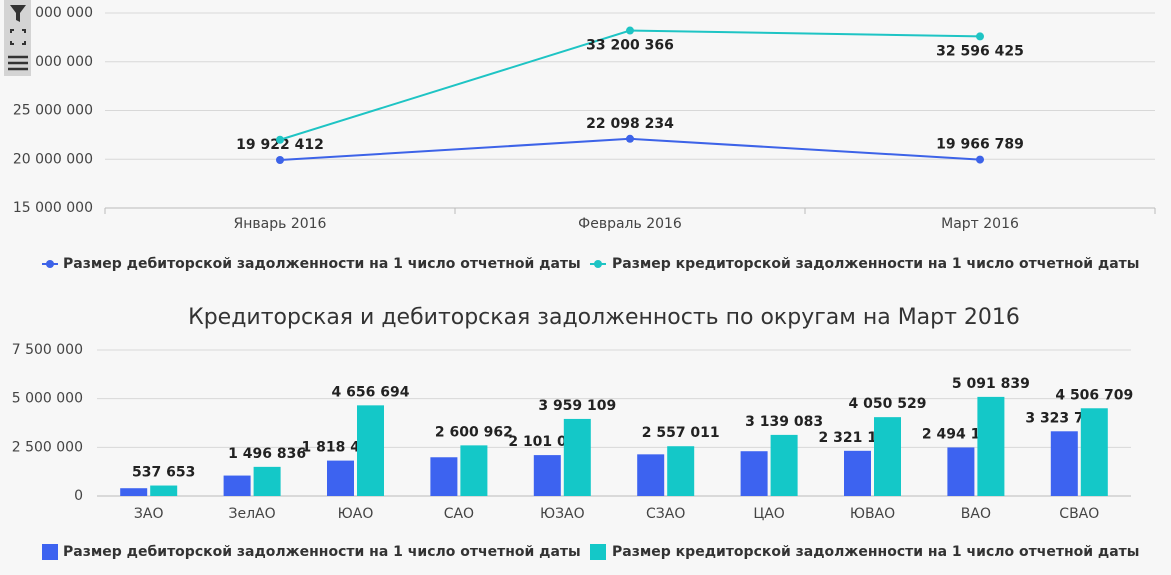 The width and height of the screenshot is (1171, 575). What do you see at coordinates (980, 145) in the screenshot?
I see `value-label: 19 966 789` at bounding box center [980, 145].